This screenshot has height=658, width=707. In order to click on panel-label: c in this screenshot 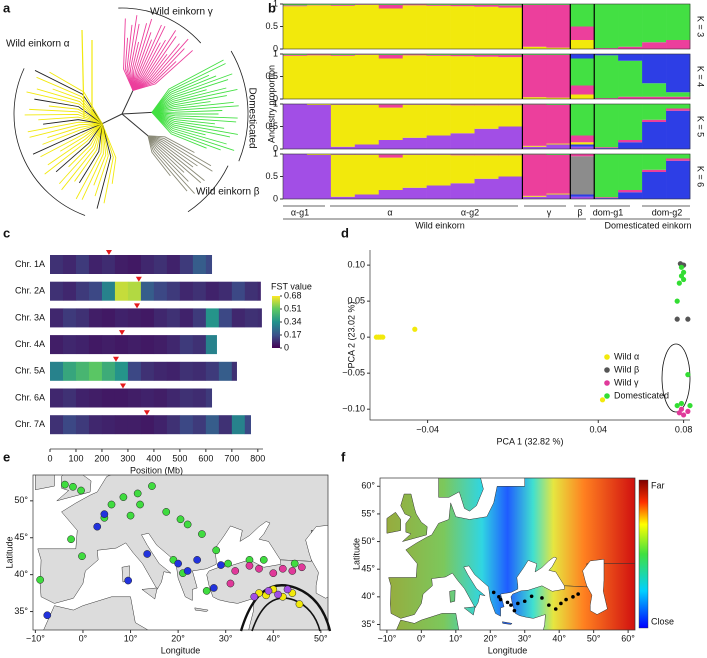, I will do `click(6, 232)`.